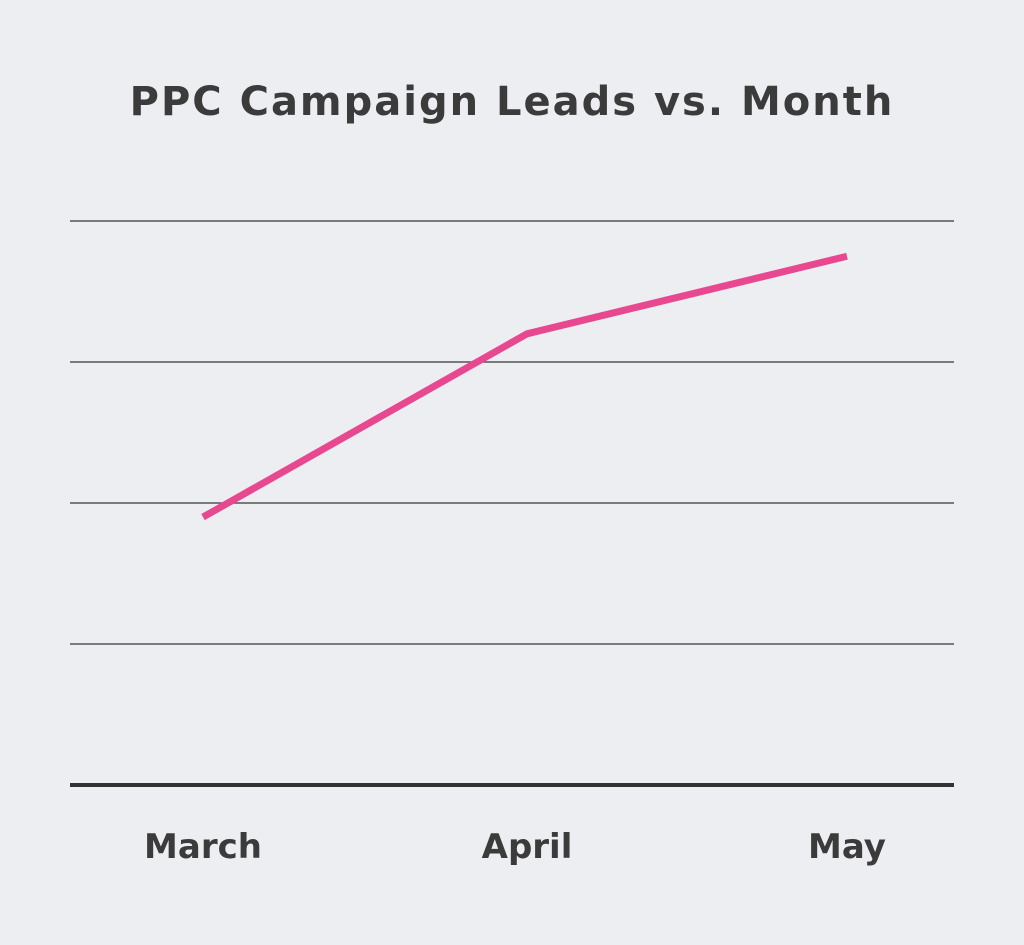 This screenshot has height=945, width=1024. Describe the element at coordinates (527, 847) in the screenshot. I see `x-tick-label-april: April` at that location.